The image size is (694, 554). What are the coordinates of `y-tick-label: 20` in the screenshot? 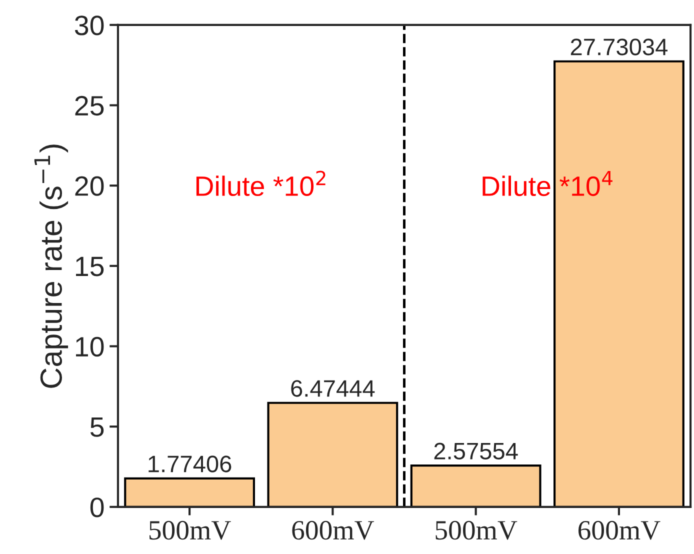 It's located at (89, 186).